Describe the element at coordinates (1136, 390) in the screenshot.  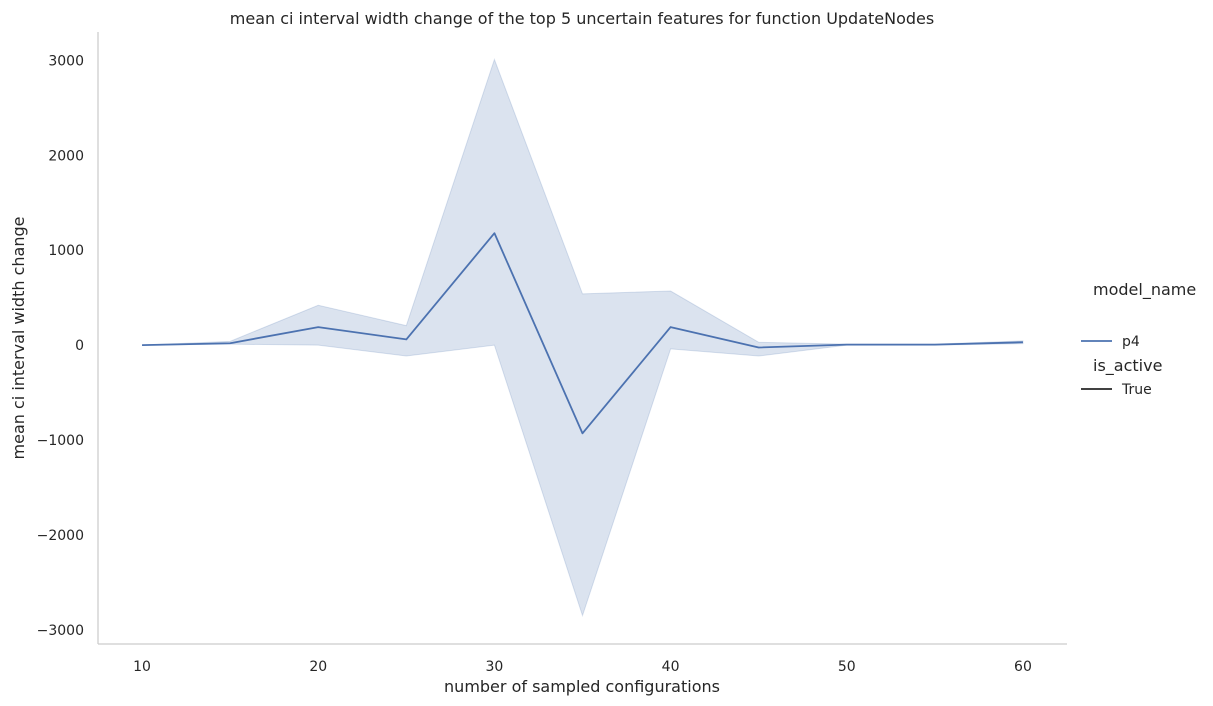
I see `legend-label-true: True` at that location.